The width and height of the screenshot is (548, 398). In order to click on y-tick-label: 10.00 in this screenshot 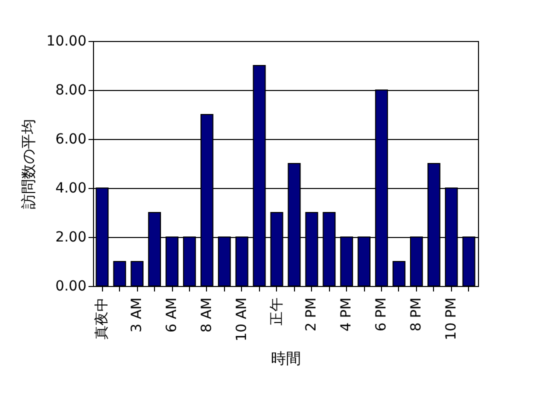, I will do `click(66, 42)`.